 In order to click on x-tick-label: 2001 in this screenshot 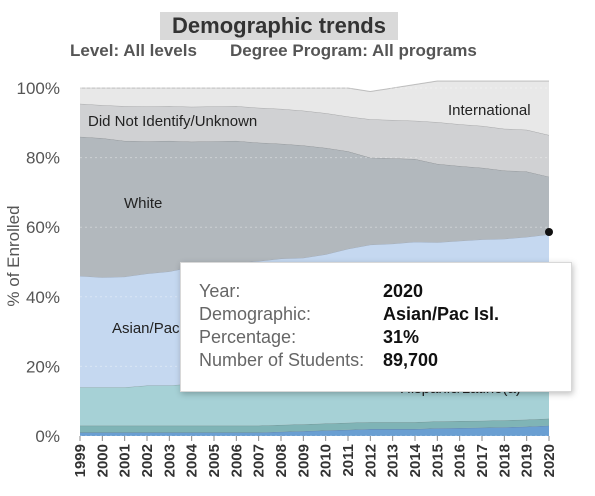, I will do `click(125, 460)`.